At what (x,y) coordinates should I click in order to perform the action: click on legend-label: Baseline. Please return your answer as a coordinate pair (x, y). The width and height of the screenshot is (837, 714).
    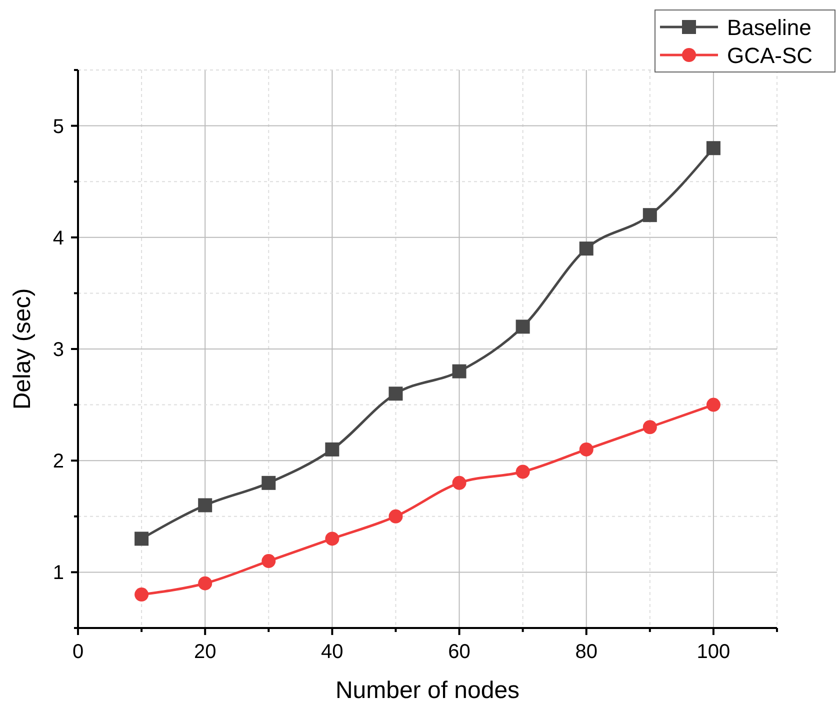
    Looking at the image, I should click on (769, 27).